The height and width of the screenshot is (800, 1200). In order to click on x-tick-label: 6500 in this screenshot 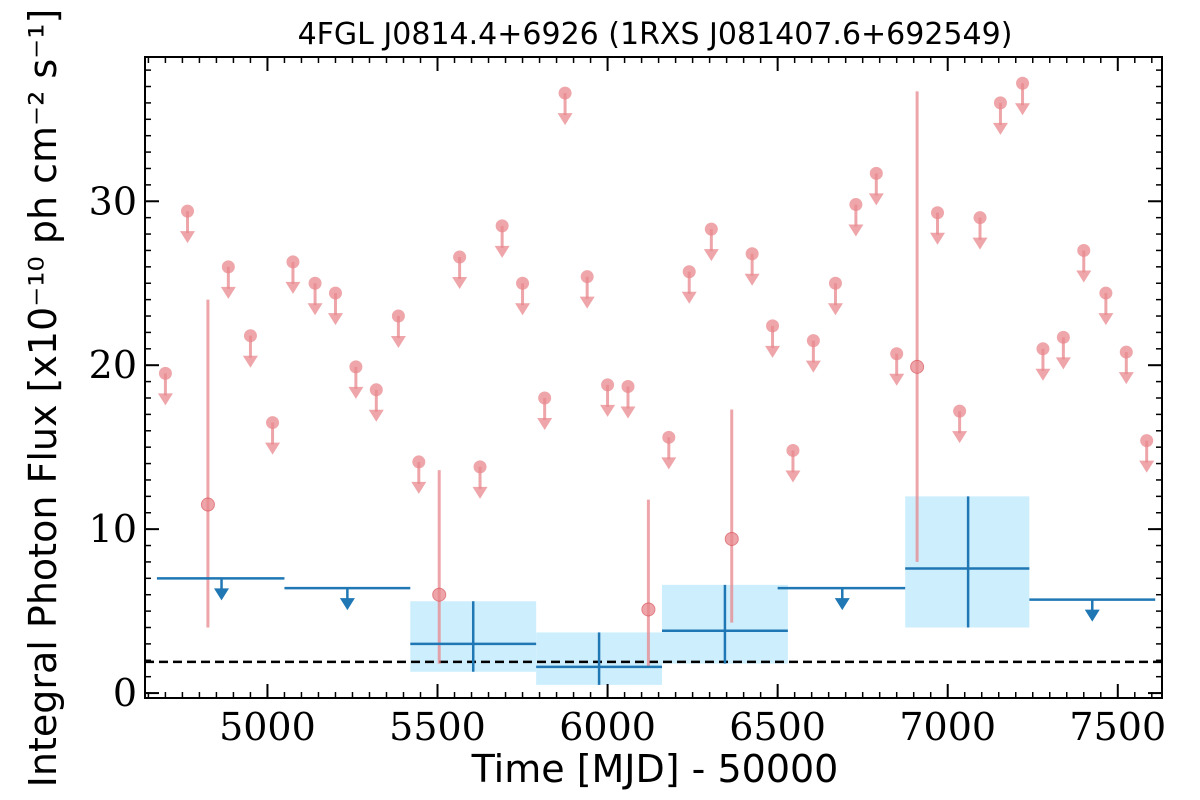, I will do `click(777, 727)`.